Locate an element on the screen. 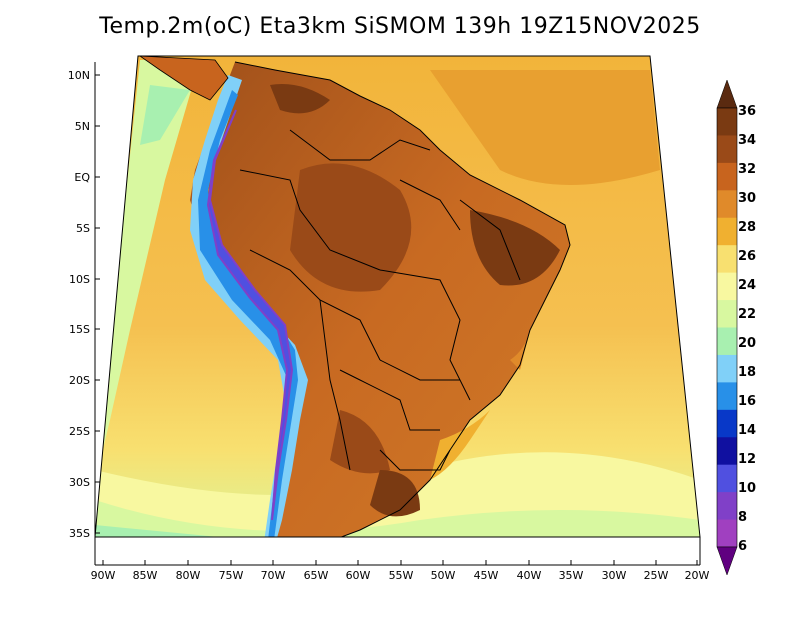 Image resolution: width=800 pixels, height=618 pixels. lon-tick-35w: 35W is located at coordinates (571, 575).